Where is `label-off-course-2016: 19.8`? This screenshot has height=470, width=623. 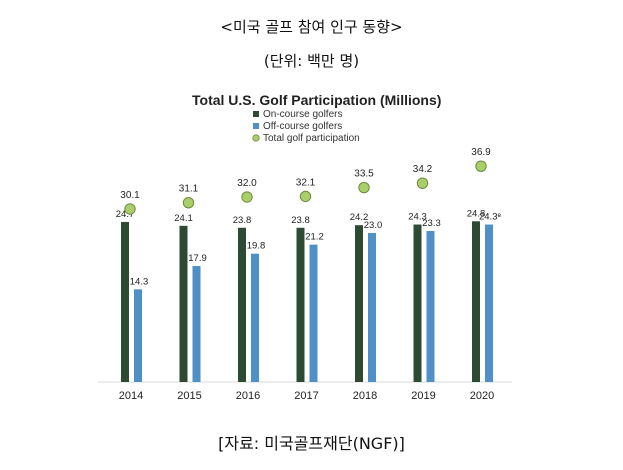 label-off-course-2016: 19.8 is located at coordinates (256, 246).